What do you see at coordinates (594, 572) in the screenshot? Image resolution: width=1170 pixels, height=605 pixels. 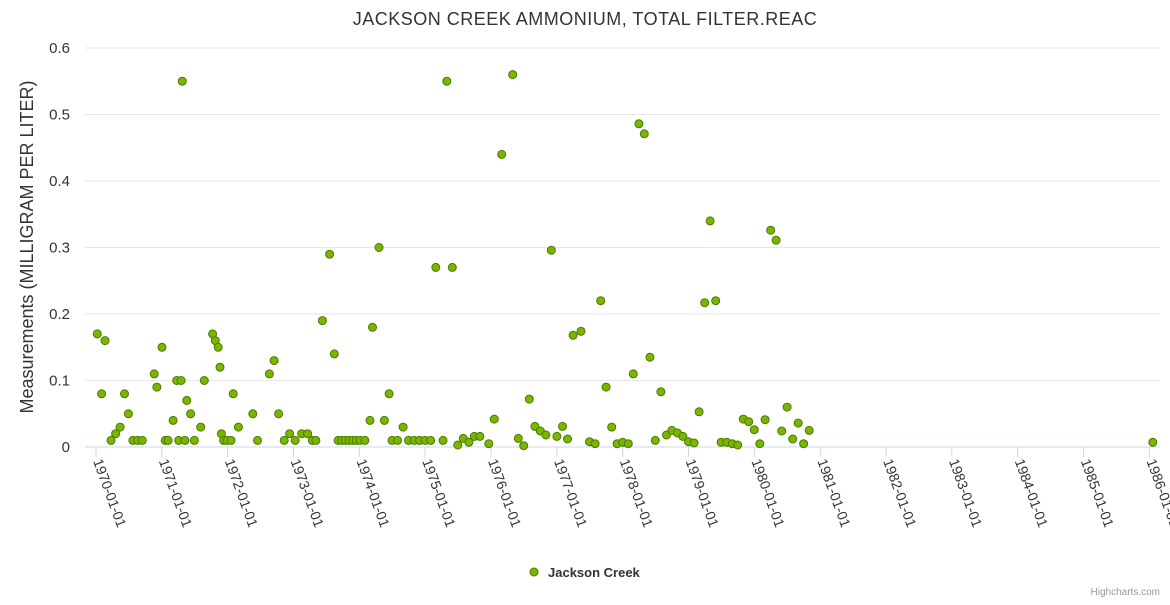 I see `legend-label: Jackson Creek` at bounding box center [594, 572].